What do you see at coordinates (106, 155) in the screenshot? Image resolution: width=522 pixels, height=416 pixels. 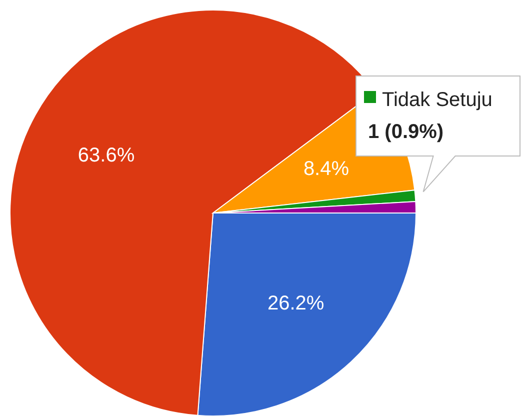 I see `data-label: 63.6%` at bounding box center [106, 155].